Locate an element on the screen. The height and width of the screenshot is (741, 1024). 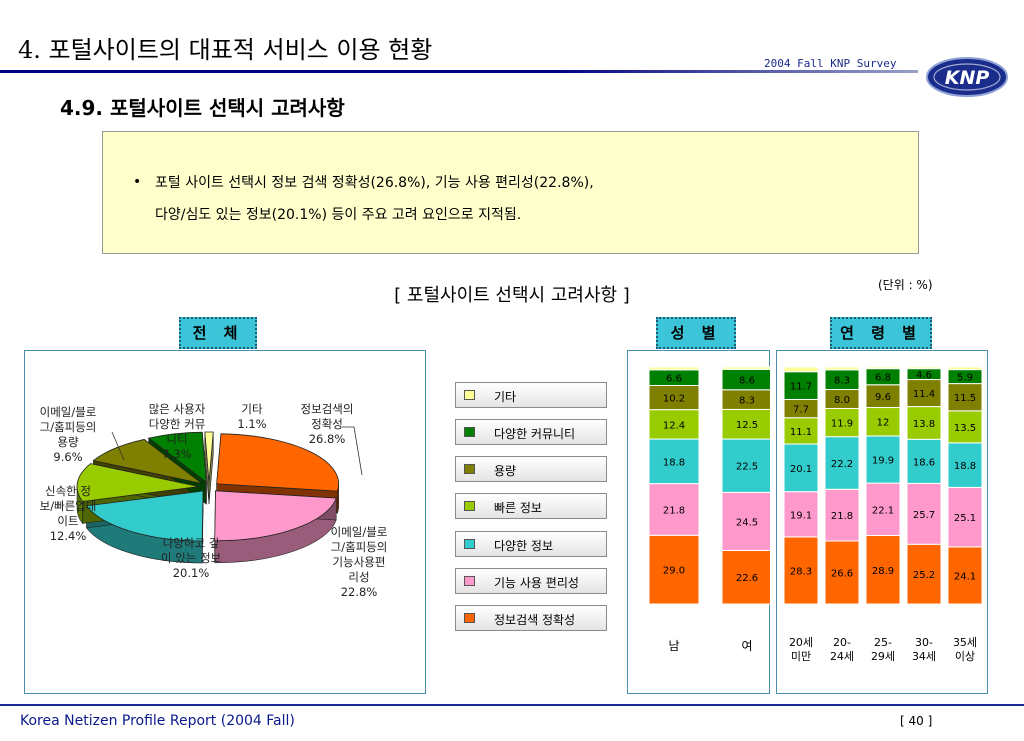
footer-report-title: Korea Netizen Profile Report (2004 Fall) is located at coordinates (157, 721).